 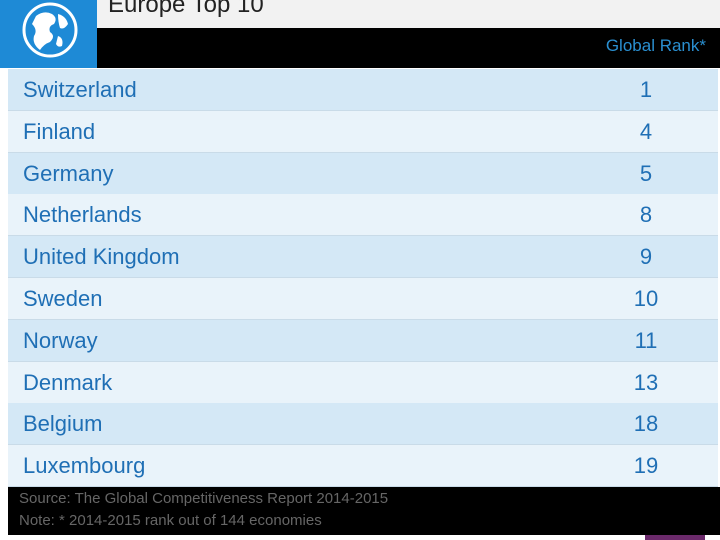 What do you see at coordinates (655, 45) in the screenshot?
I see `column-header: Global Rank*` at bounding box center [655, 45].